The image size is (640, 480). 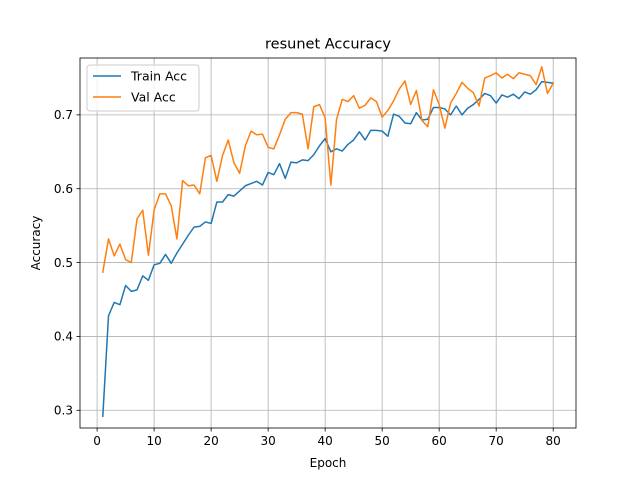 What do you see at coordinates (158, 76) in the screenshot?
I see `legend-label-train-acc: Train Acc` at bounding box center [158, 76].